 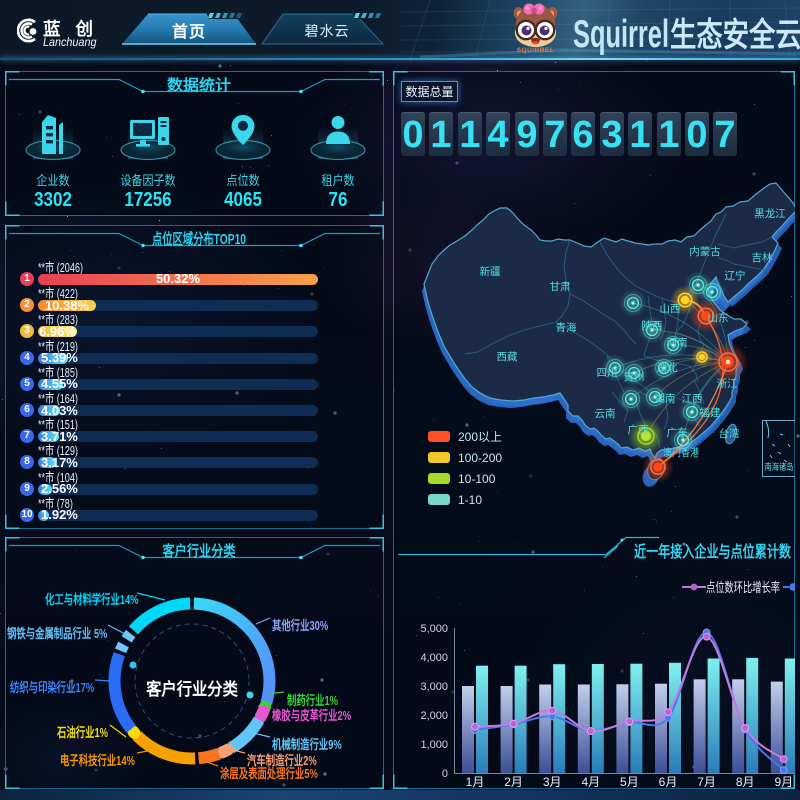 I want to click on svg-text: 江西, so click(x=692, y=399).